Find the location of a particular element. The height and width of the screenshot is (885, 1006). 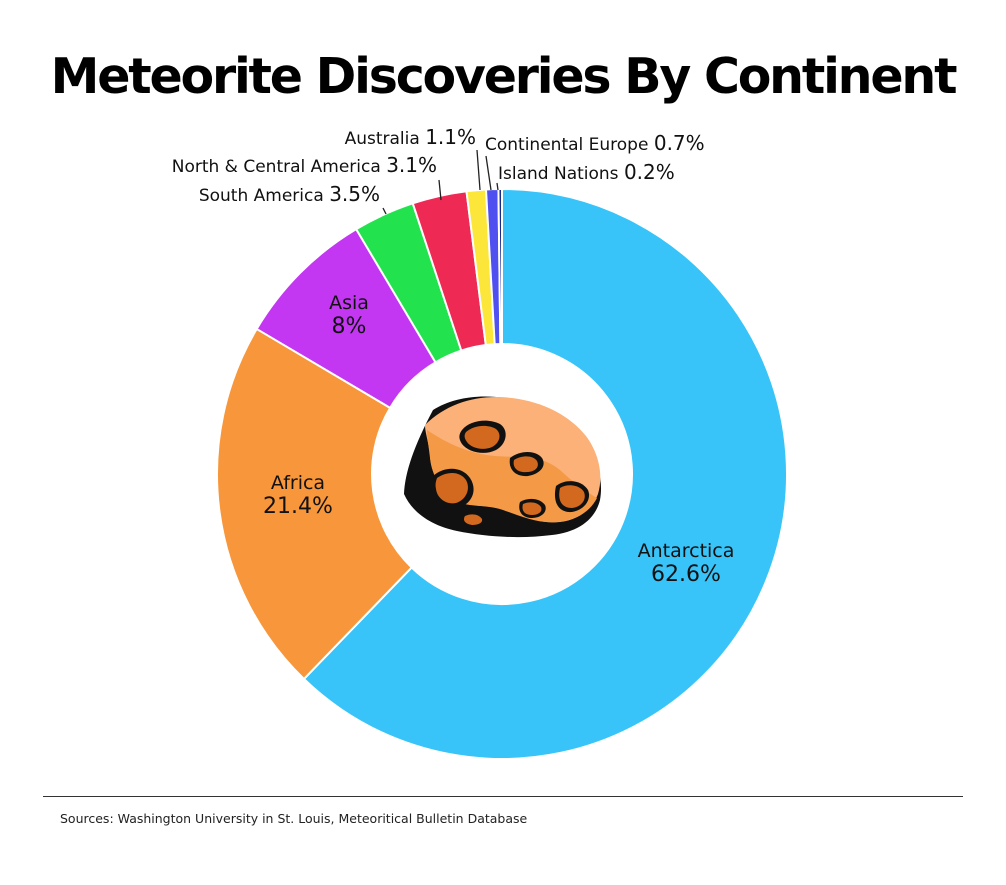

label-south-america: South America 3.5% is located at coordinates (289, 194).